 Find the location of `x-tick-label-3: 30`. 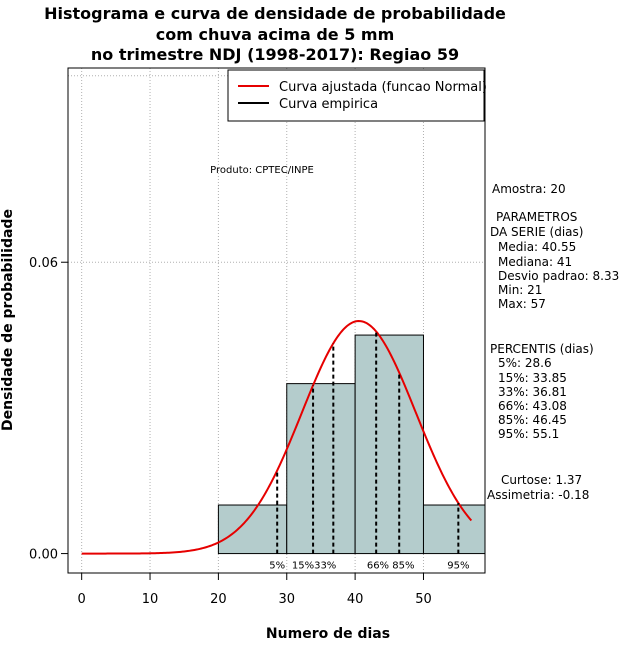

x-tick-label-3: 30 is located at coordinates (286, 599).